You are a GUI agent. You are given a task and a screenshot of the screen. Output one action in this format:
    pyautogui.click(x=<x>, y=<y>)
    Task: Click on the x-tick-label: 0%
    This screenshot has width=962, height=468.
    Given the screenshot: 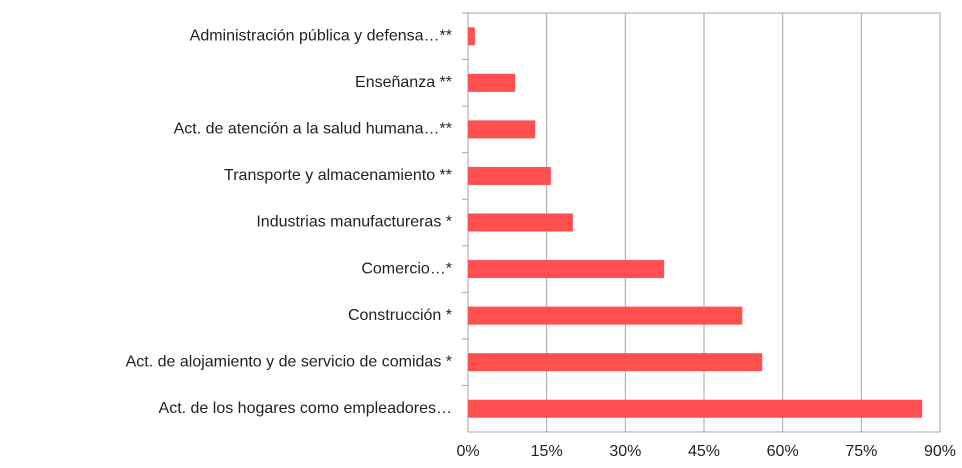 What is the action you would take?
    pyautogui.click(x=467, y=451)
    